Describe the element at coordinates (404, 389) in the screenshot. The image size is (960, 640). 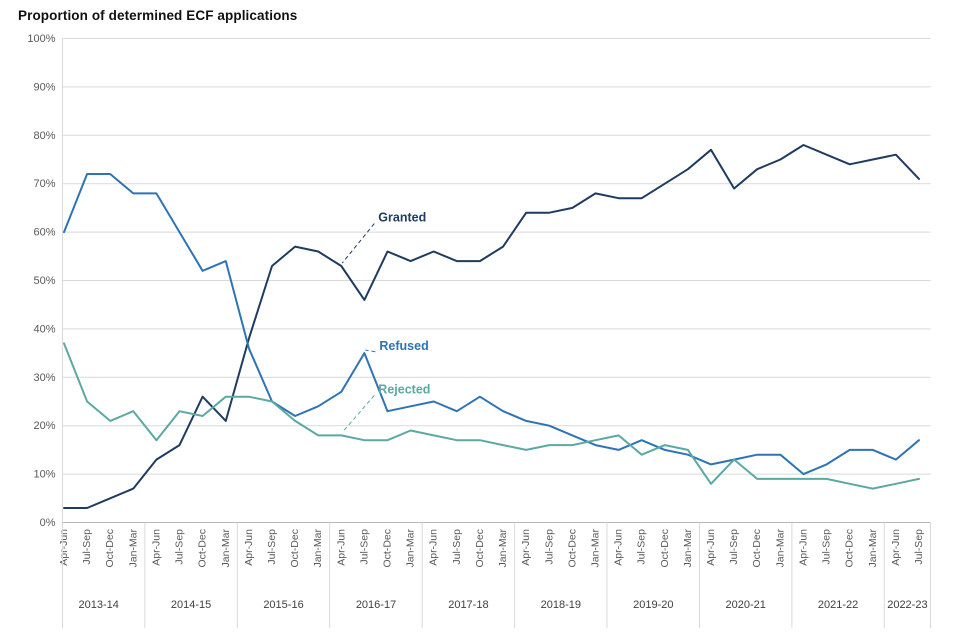
I see `series-label-rejected: Rejected` at that location.